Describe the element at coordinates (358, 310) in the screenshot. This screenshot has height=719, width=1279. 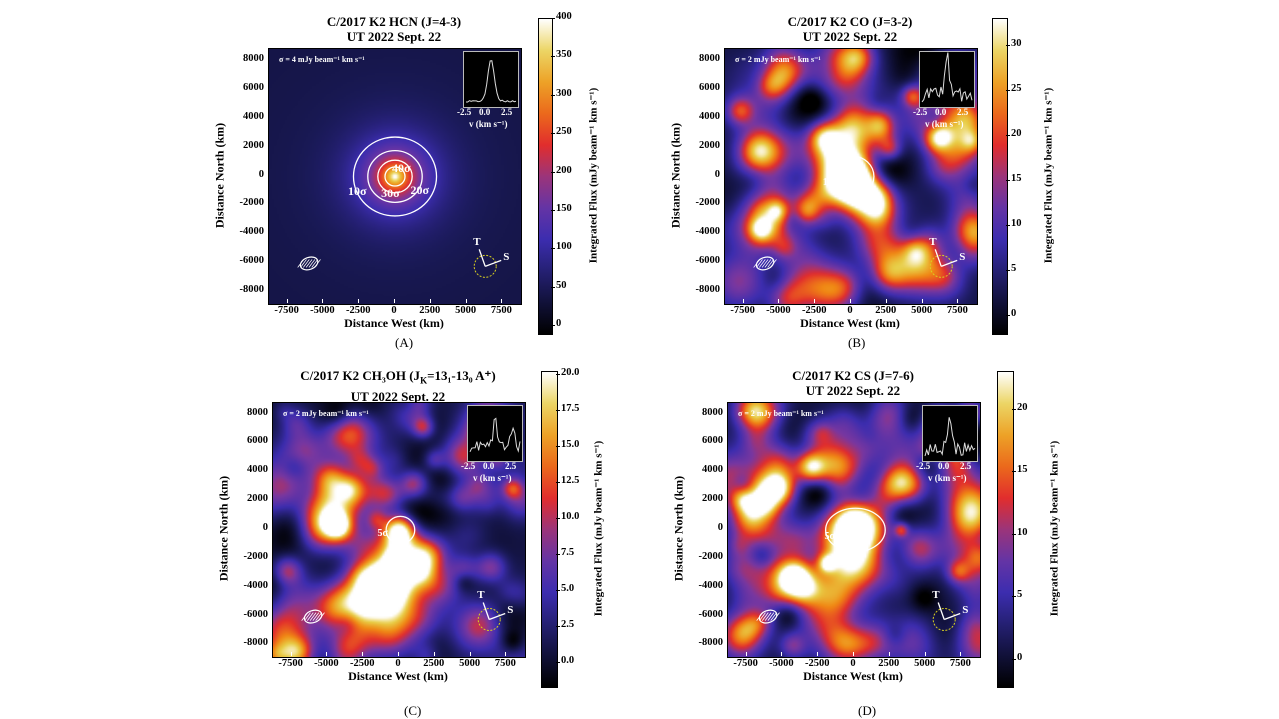
I see `x-tick-label: -2500` at that location.